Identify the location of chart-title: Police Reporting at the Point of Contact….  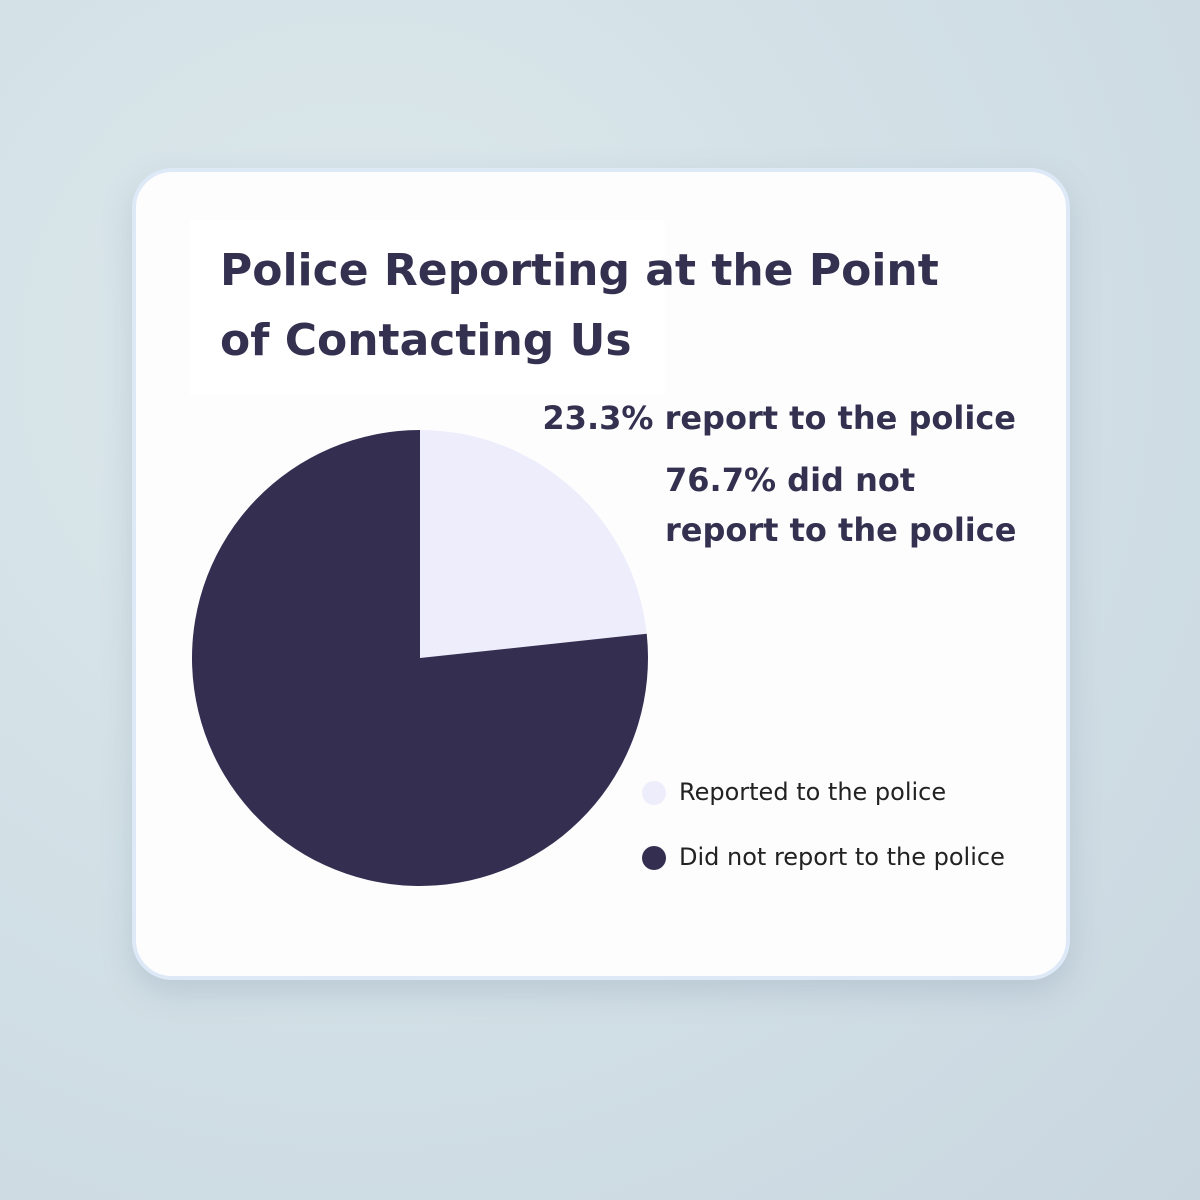
(579, 305).